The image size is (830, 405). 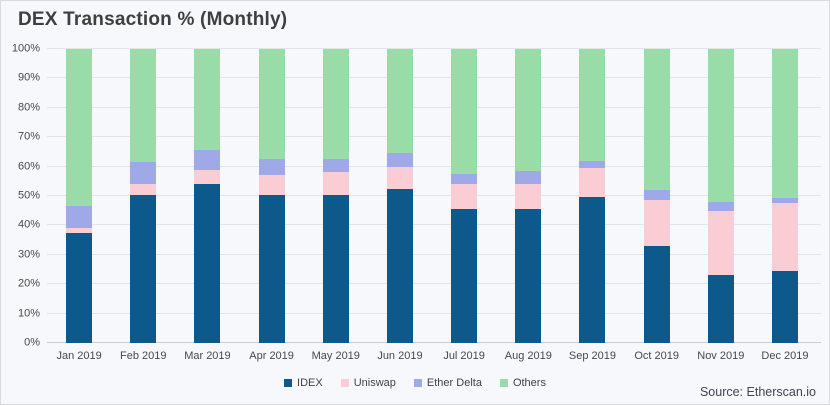 I want to click on x-tick-label-dec-2019: Dec 2019, so click(x=785, y=356).